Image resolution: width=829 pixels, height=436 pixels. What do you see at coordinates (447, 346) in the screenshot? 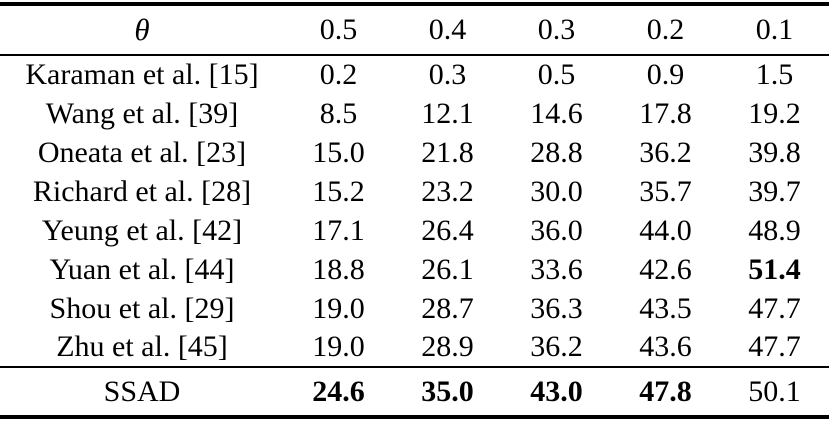
I see `map-value: 28.9` at bounding box center [447, 346].